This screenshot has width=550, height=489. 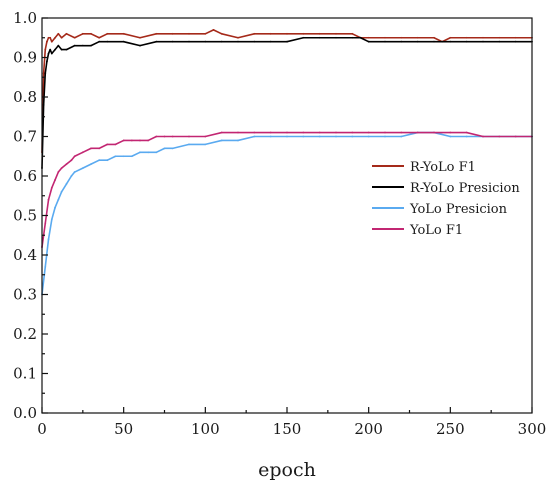 What do you see at coordinates (25, 137) in the screenshot?
I see `y-tick-label-7: 0.7` at bounding box center [25, 137].